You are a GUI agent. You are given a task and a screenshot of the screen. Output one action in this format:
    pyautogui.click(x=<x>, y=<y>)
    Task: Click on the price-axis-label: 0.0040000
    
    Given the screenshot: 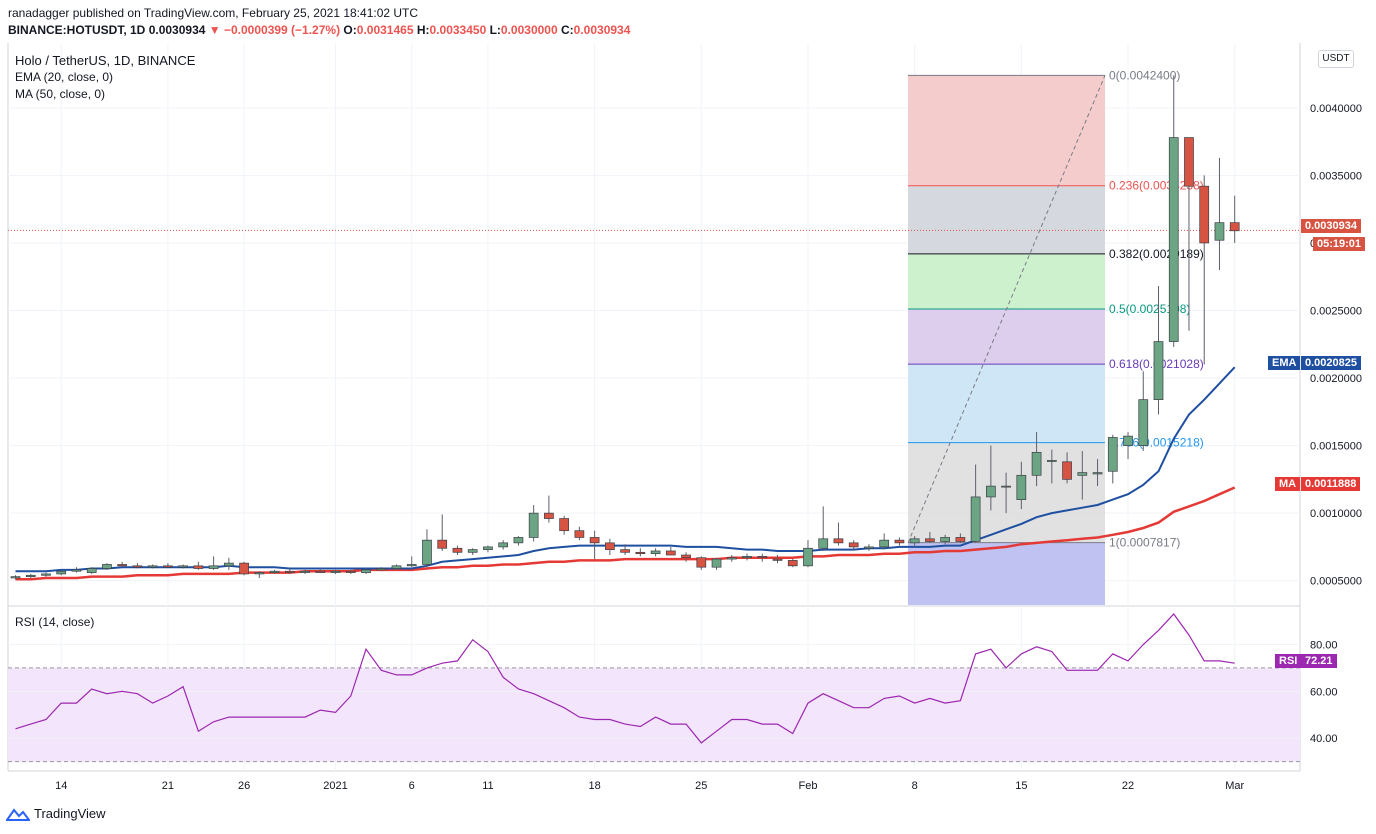 What is the action you would take?
    pyautogui.click(x=1336, y=109)
    